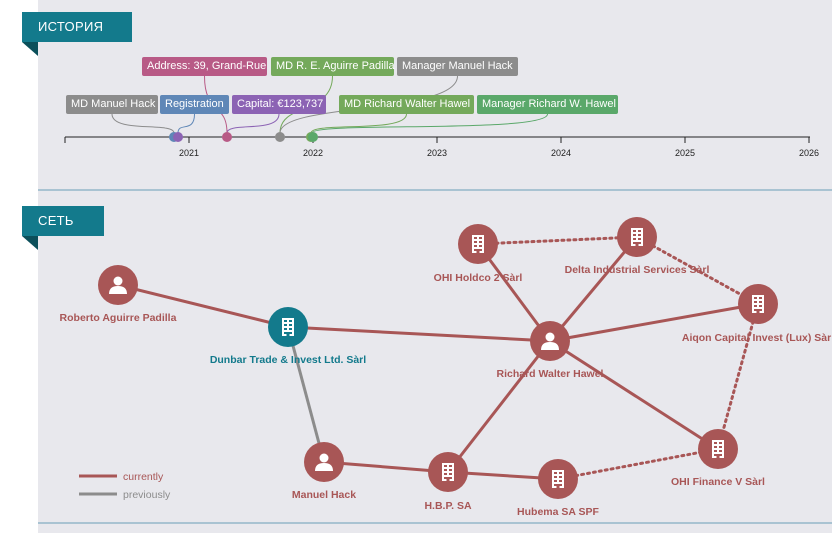 This screenshot has height=533, width=832. What do you see at coordinates (333, 66) in the screenshot?
I see `timeline-event-label: MD R. E. Aguirre Padilla` at bounding box center [333, 66].